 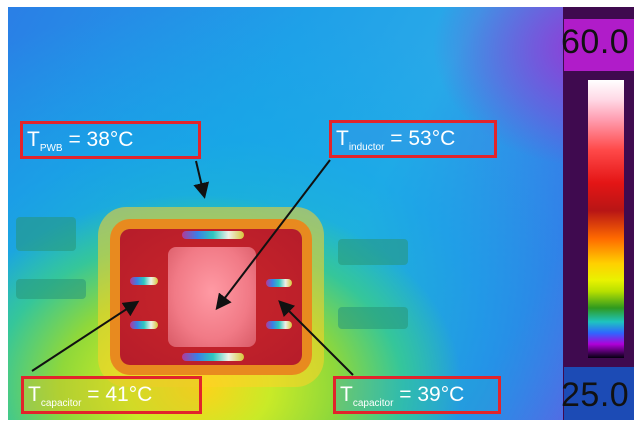 What do you see at coordinates (595, 42) in the screenshot?
I see `scale-max-value: 60.0` at bounding box center [595, 42].